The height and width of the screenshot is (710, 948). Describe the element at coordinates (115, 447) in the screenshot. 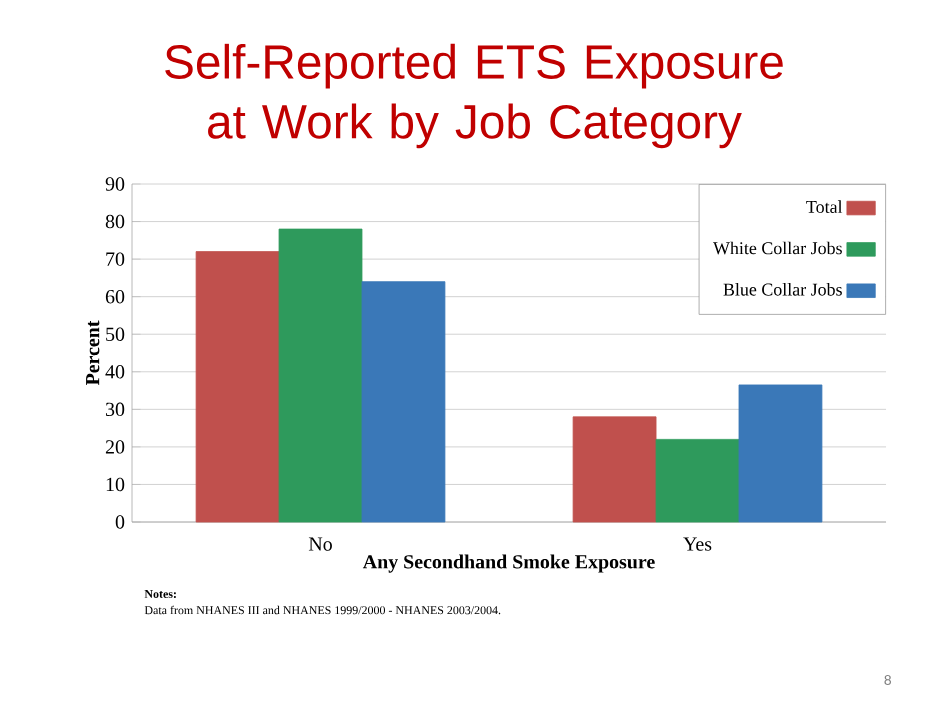

I see `y-tick-label: 20` at that location.